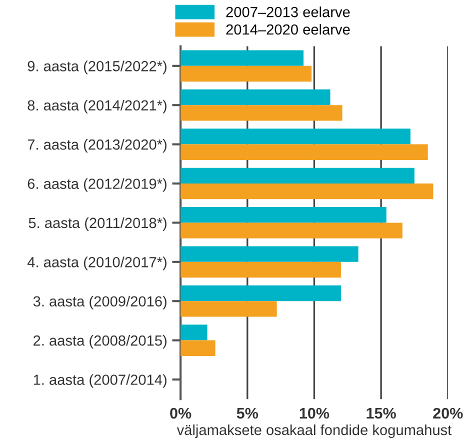  What do you see at coordinates (288, 29) in the screenshot?
I see `legend-label: 2014–2020 eelarve` at bounding box center [288, 29].